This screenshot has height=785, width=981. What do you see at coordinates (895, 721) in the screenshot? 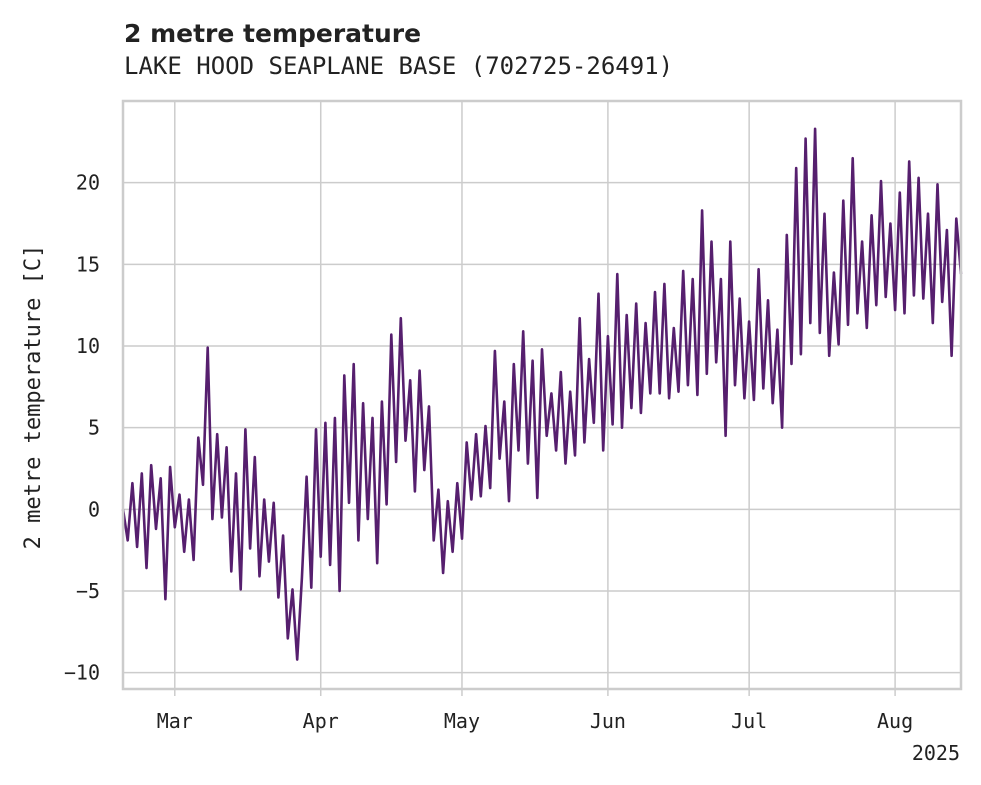
I see `x-tick-label: Aug` at bounding box center [895, 721].